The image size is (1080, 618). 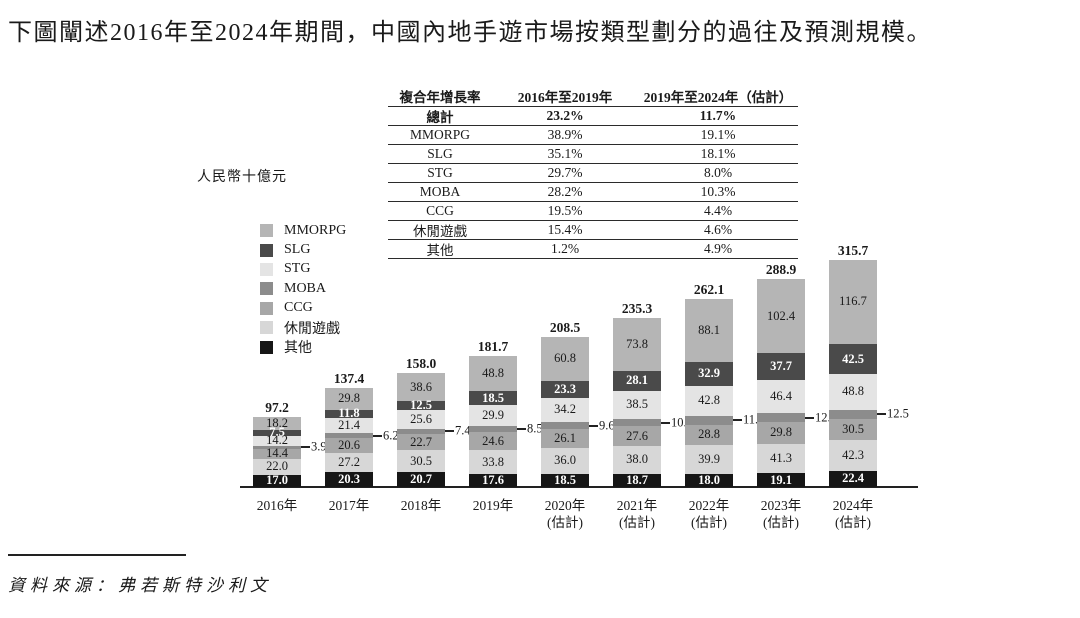 What do you see at coordinates (718, 172) in the screenshot?
I see `cagr-cell: 8.0%` at bounding box center [718, 172].